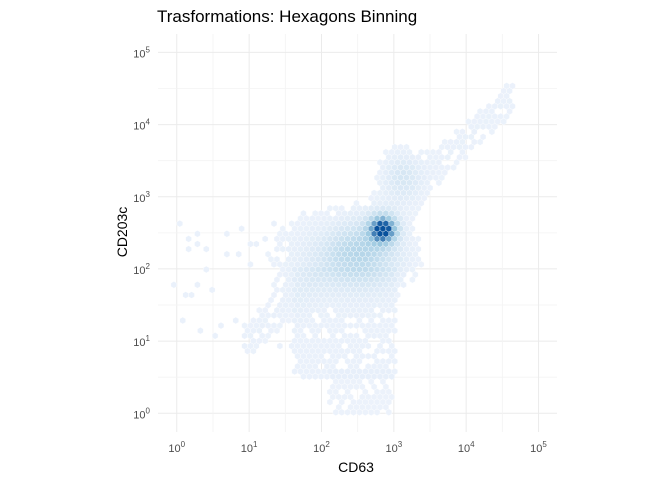  Describe the element at coordinates (141, 125) in the screenshot. I see `y-tick-label: 10⁴` at that location.